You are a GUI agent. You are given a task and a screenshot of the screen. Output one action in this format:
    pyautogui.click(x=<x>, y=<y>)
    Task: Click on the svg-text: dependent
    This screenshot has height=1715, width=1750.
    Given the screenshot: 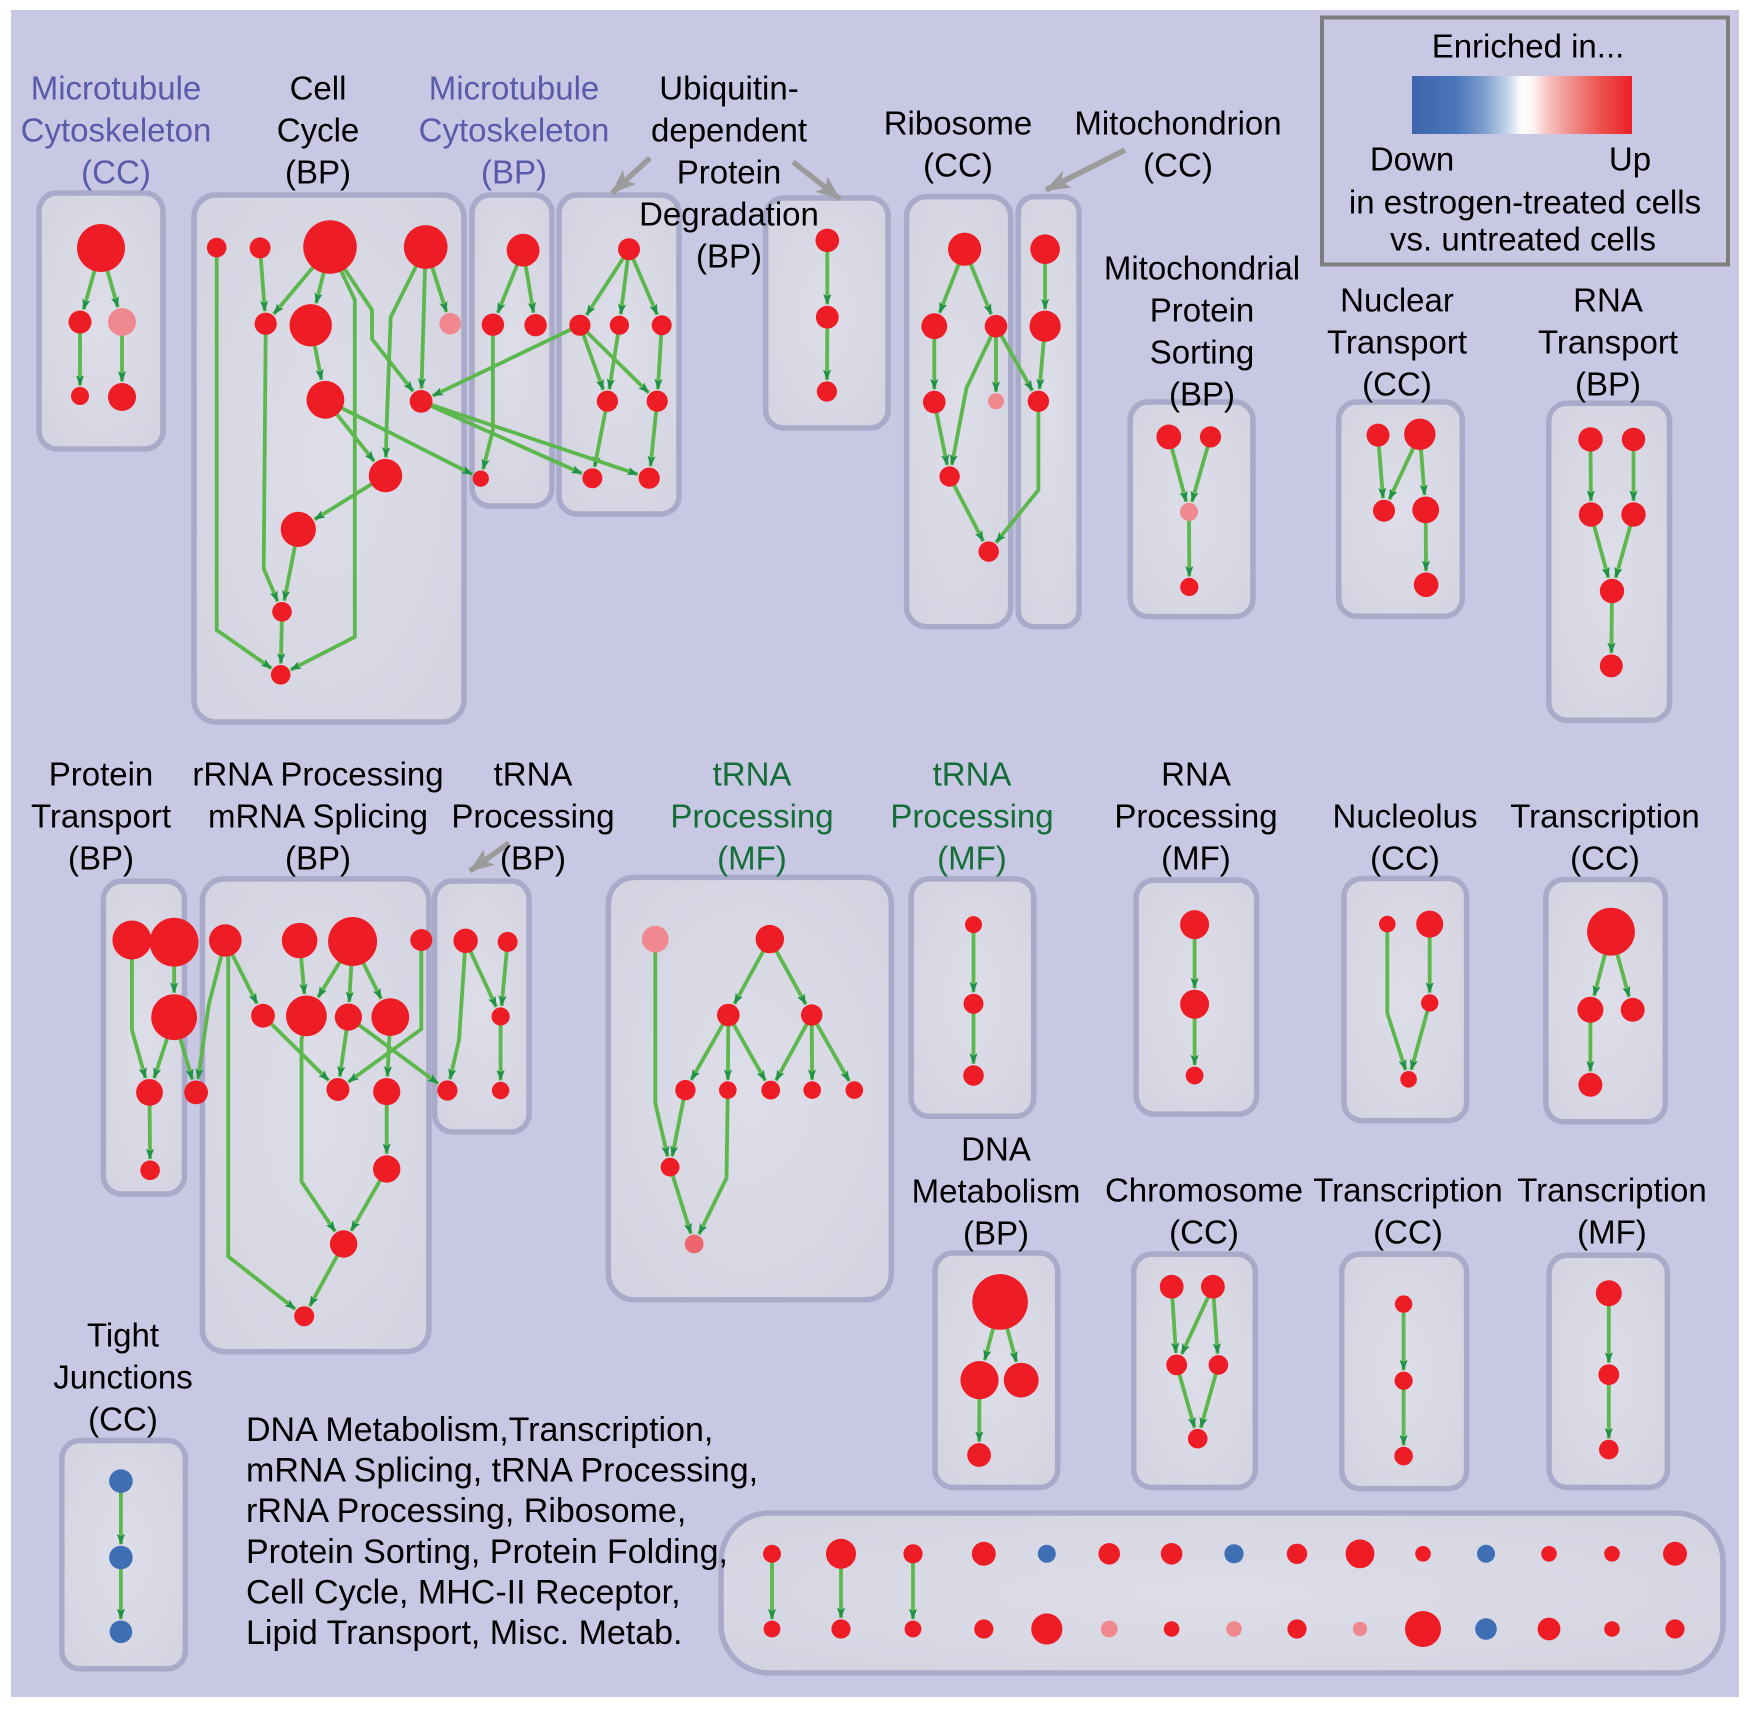 What is the action you would take?
    pyautogui.click(x=729, y=130)
    